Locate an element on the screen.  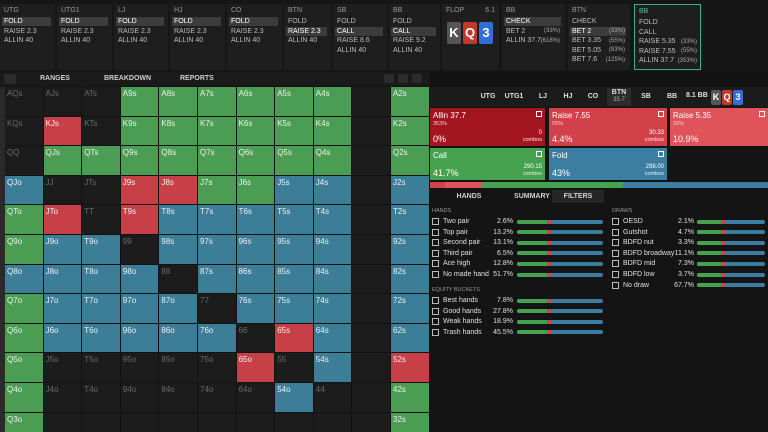
hand-cell: 95s is located at coordinates (294, 249).